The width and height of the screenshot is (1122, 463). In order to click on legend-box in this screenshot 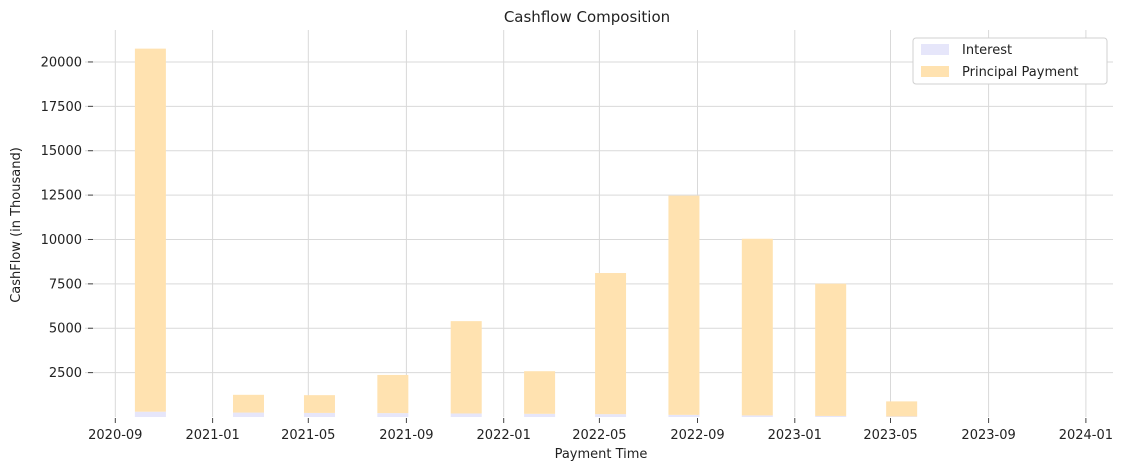, I will do `click(1010, 61)`.